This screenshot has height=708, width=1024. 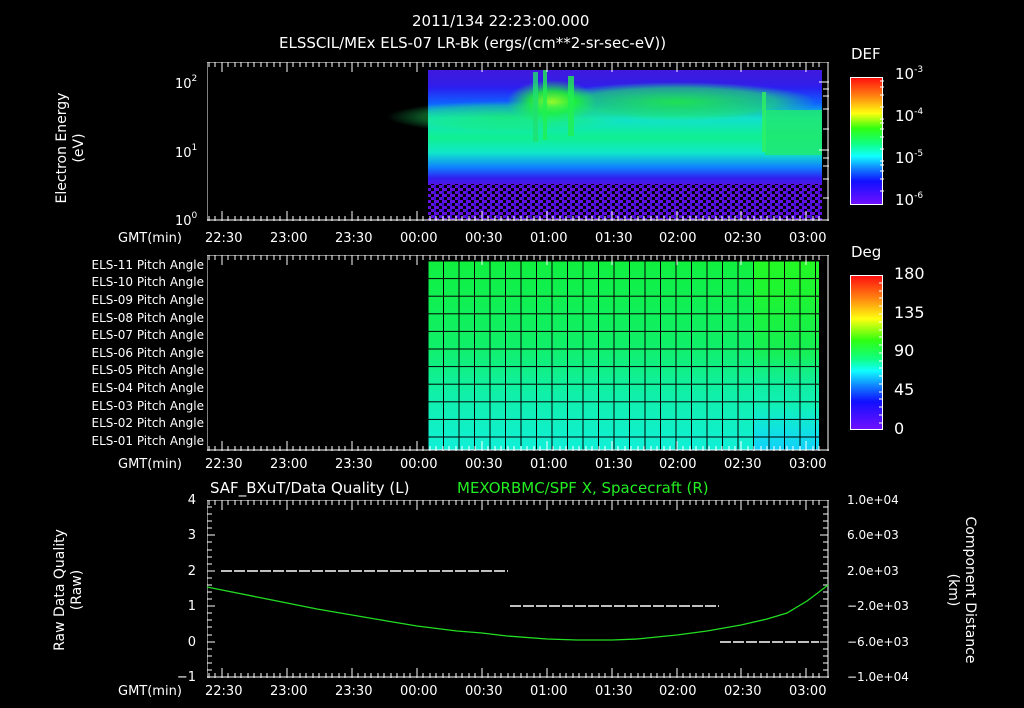 What do you see at coordinates (970, 590) in the screenshot?
I see `panel3-ylabel-right-line1: Component Distance` at bounding box center [970, 590].